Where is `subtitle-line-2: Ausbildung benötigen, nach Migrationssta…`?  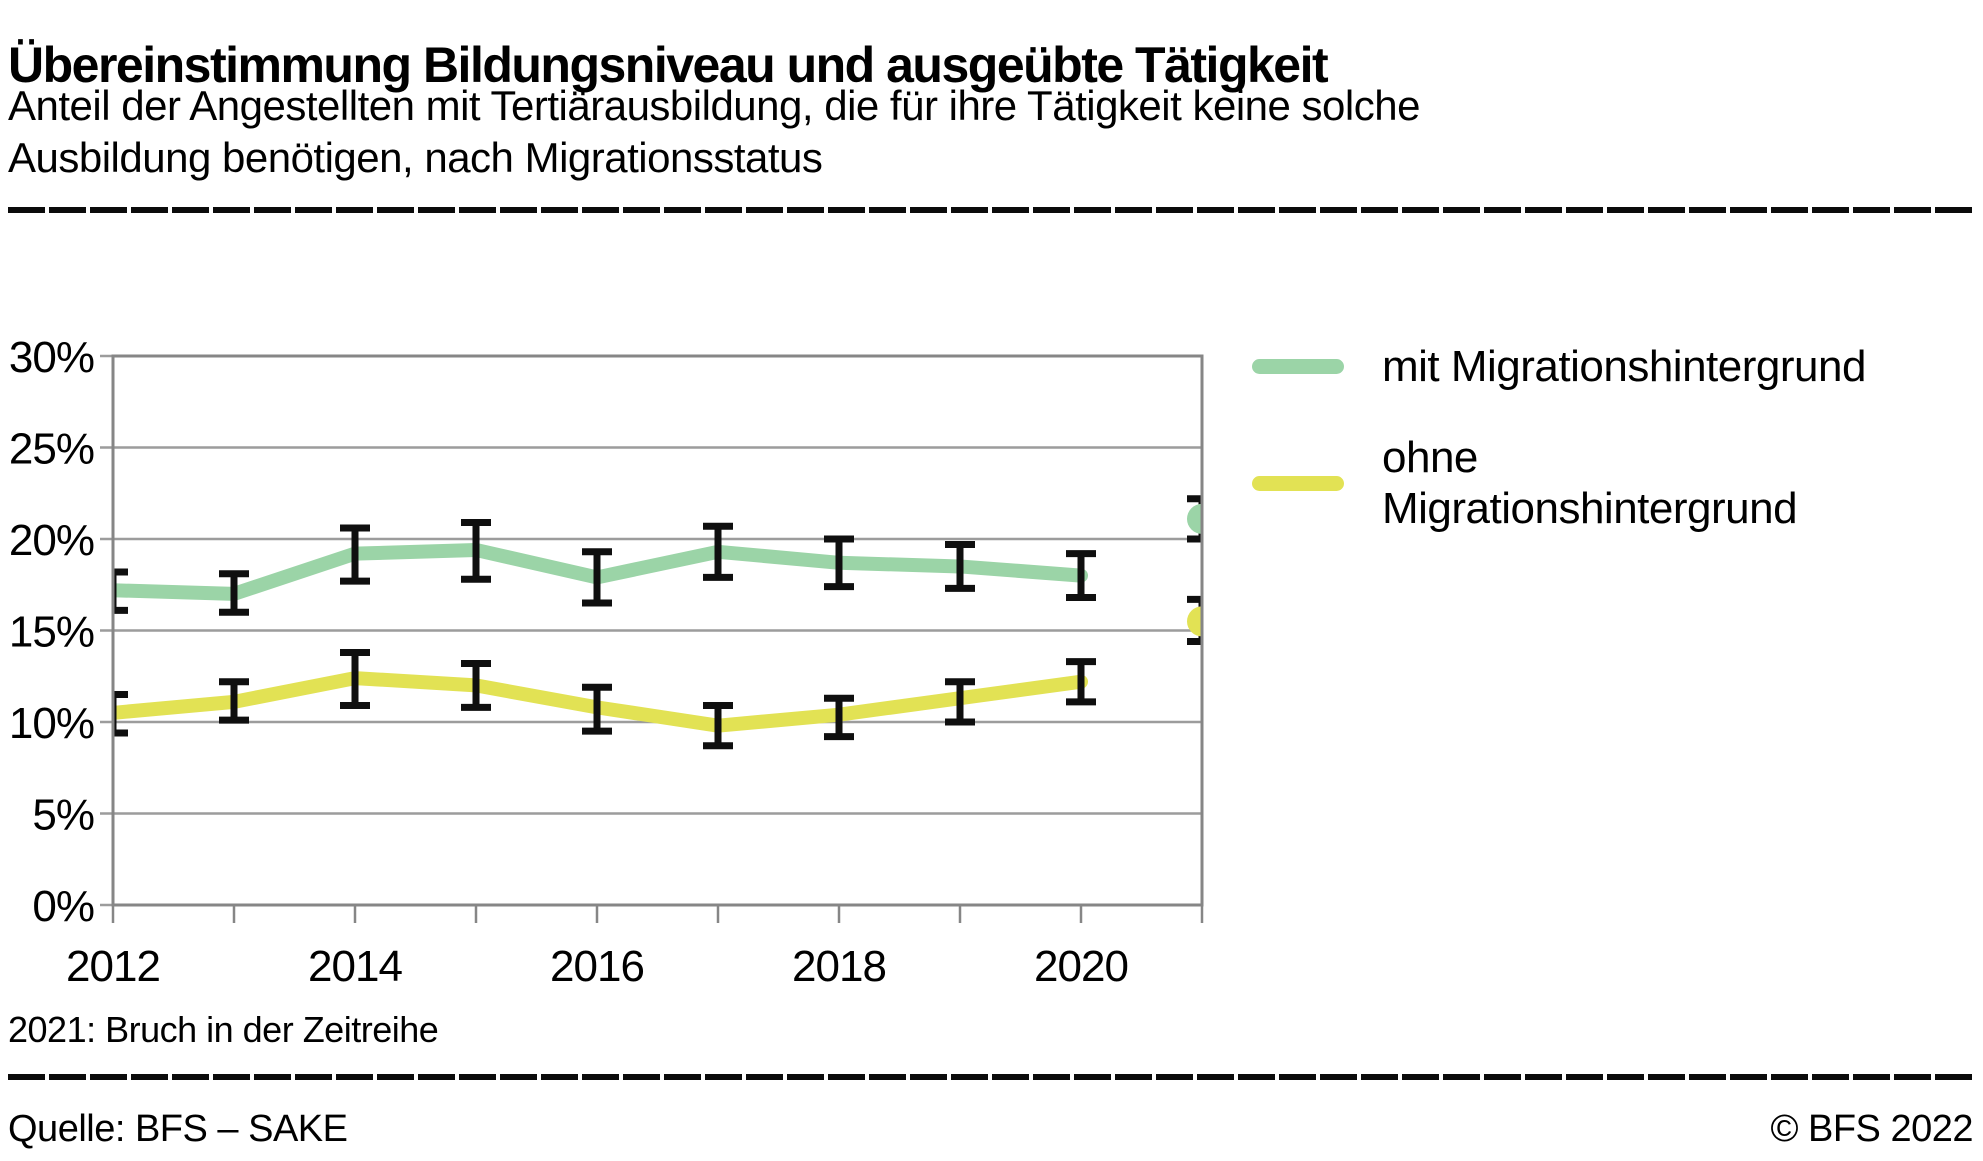
subtitle-line-2: Ausbildung benötigen, nach Migrationssta… is located at coordinates (415, 157).